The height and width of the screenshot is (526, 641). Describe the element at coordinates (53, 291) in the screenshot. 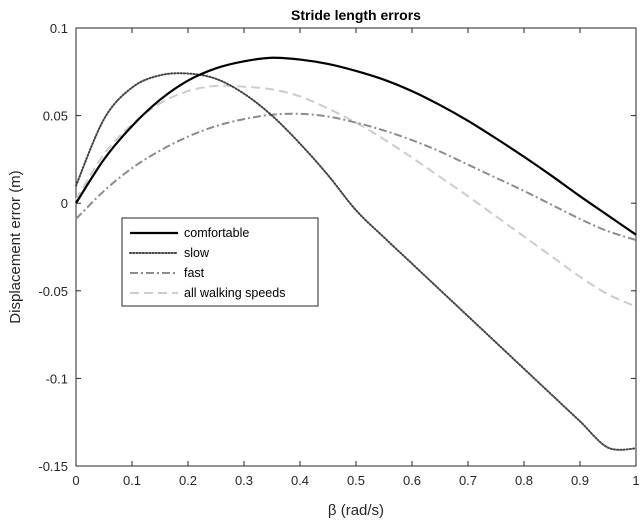

I see `y-tick-label: -0.05` at that location.